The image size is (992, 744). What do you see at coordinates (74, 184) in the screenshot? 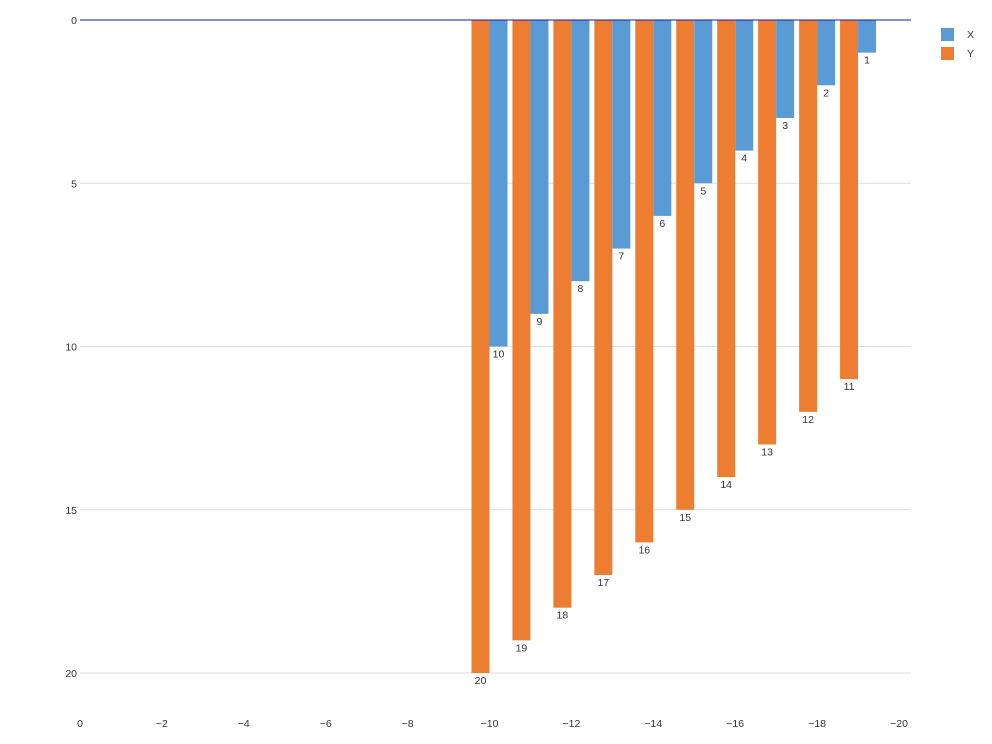
I see `y-tick-label: 5` at bounding box center [74, 184].